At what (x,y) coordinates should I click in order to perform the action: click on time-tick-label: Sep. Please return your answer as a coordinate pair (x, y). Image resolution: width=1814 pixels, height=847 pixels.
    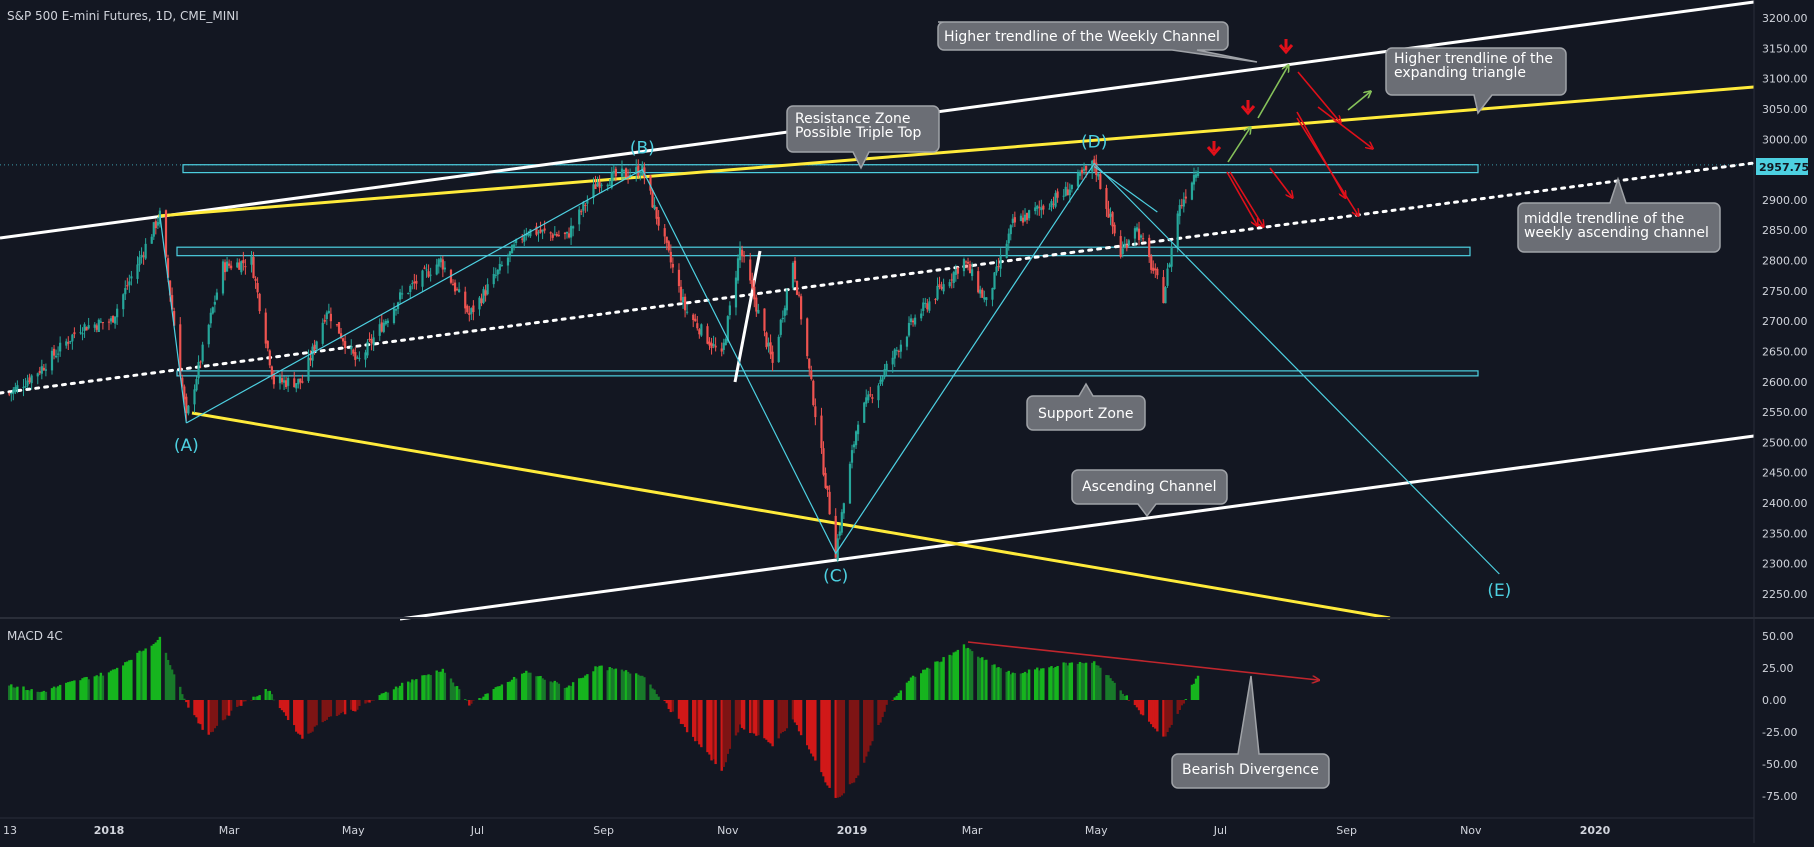
    Looking at the image, I should click on (1346, 830).